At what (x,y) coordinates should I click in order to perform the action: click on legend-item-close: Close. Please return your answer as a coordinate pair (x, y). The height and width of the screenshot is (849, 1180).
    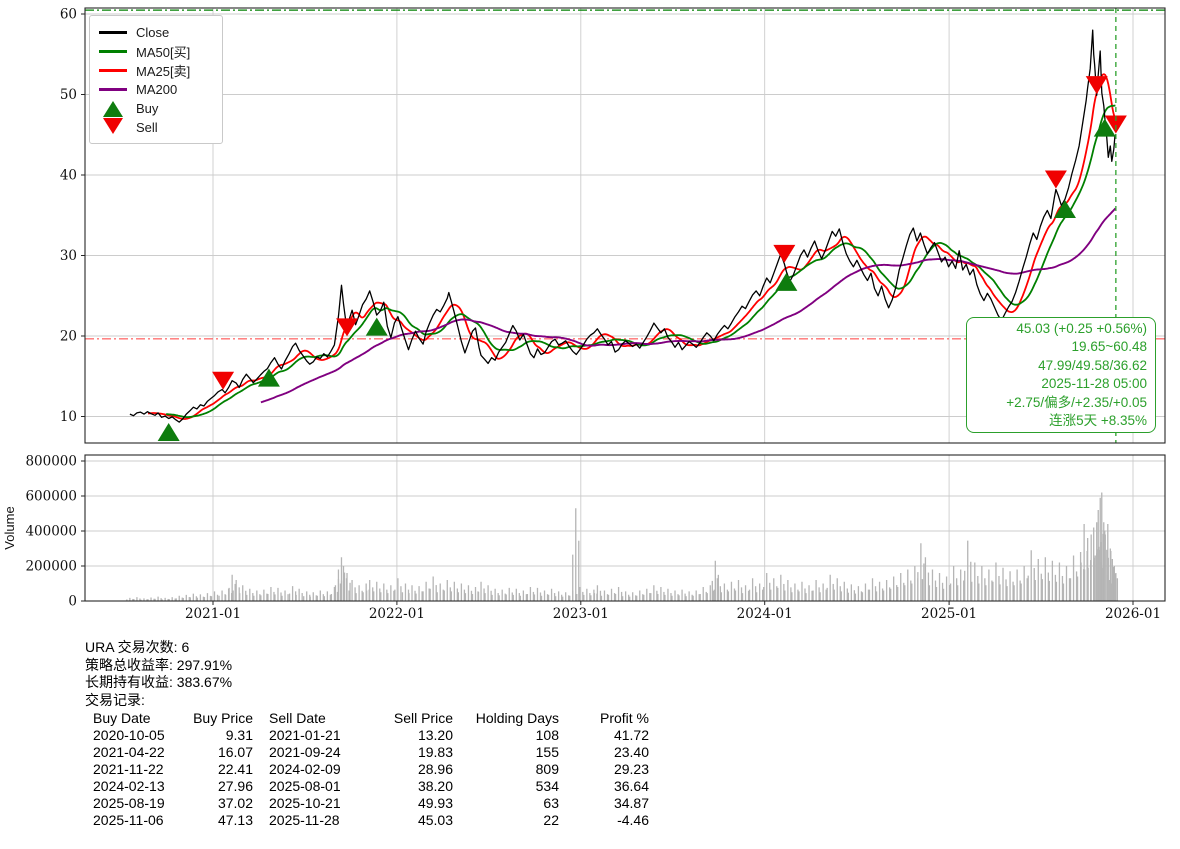
    Looking at the image, I should click on (156, 32).